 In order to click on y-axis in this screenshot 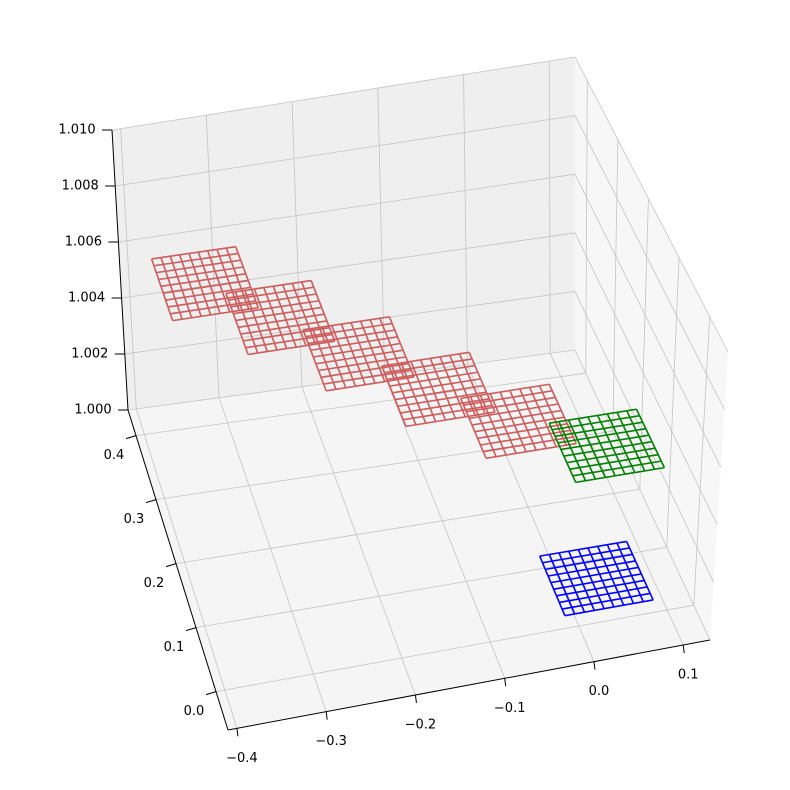, I will do `click(178, 570)`.